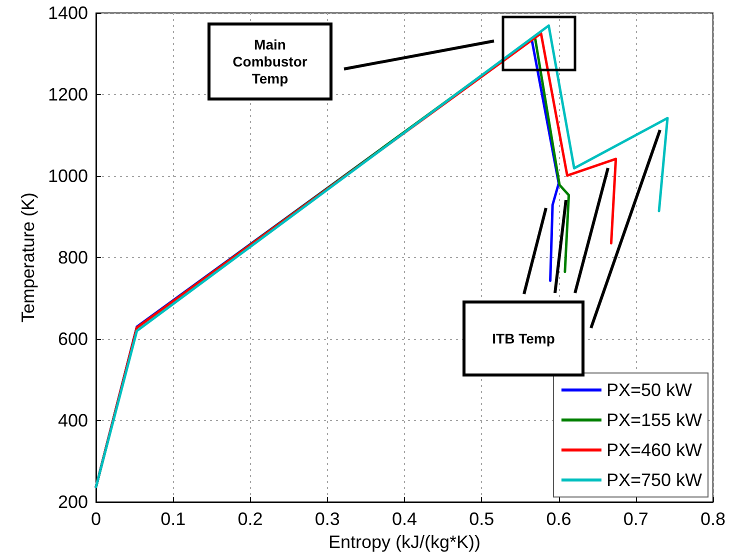  Describe the element at coordinates (481, 519) in the screenshot. I see `x-tick-label: 0.5` at that location.